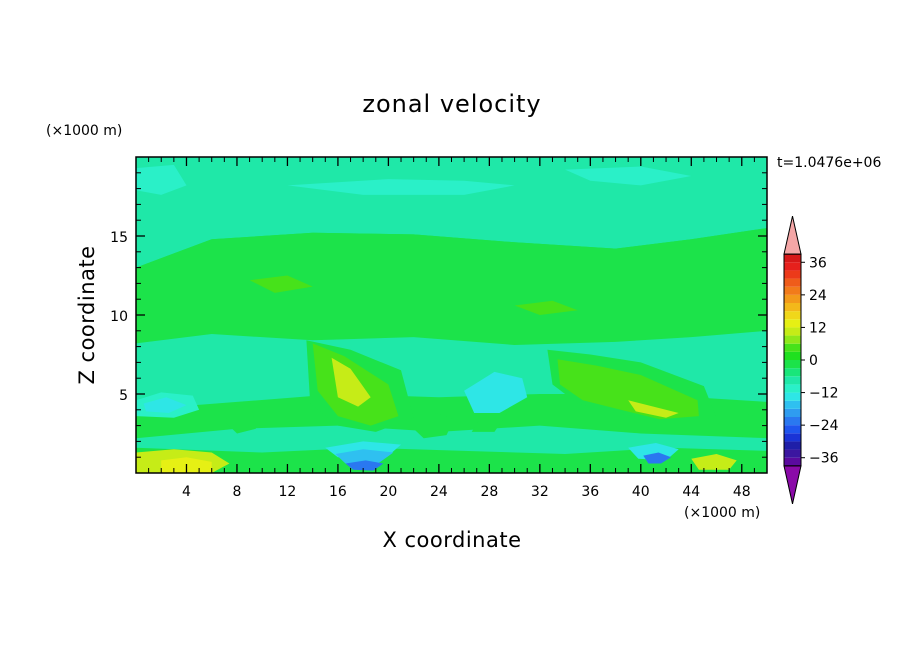  Describe the element at coordinates (641, 492) in the screenshot. I see `x-tick-label: 40` at that location.